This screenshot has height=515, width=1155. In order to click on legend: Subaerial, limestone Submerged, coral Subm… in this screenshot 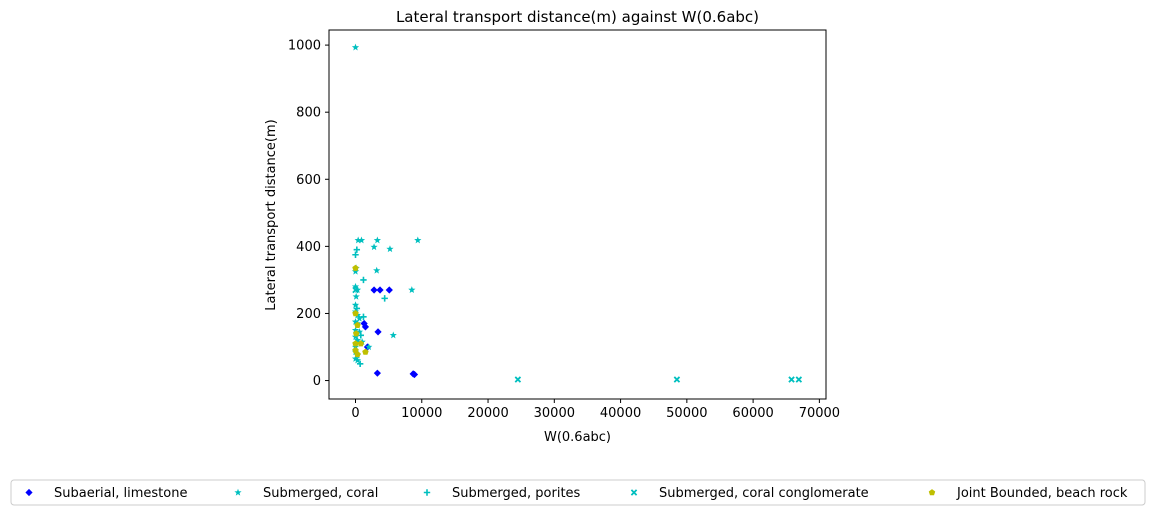, I will do `click(576, 493)`.